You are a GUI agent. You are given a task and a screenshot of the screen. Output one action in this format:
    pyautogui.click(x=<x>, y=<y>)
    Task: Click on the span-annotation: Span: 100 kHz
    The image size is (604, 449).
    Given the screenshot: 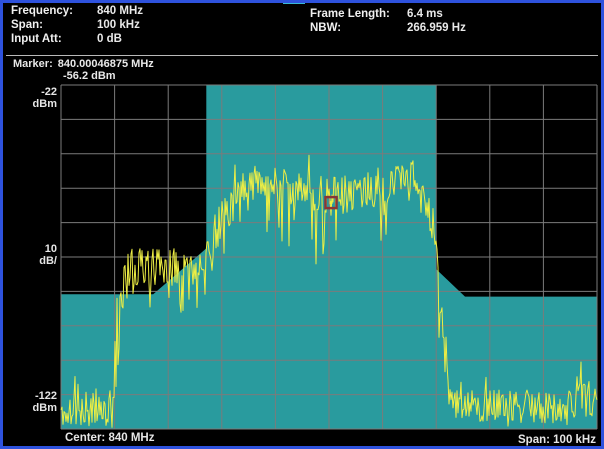 What is the action you would take?
    pyautogui.click(x=557, y=440)
    